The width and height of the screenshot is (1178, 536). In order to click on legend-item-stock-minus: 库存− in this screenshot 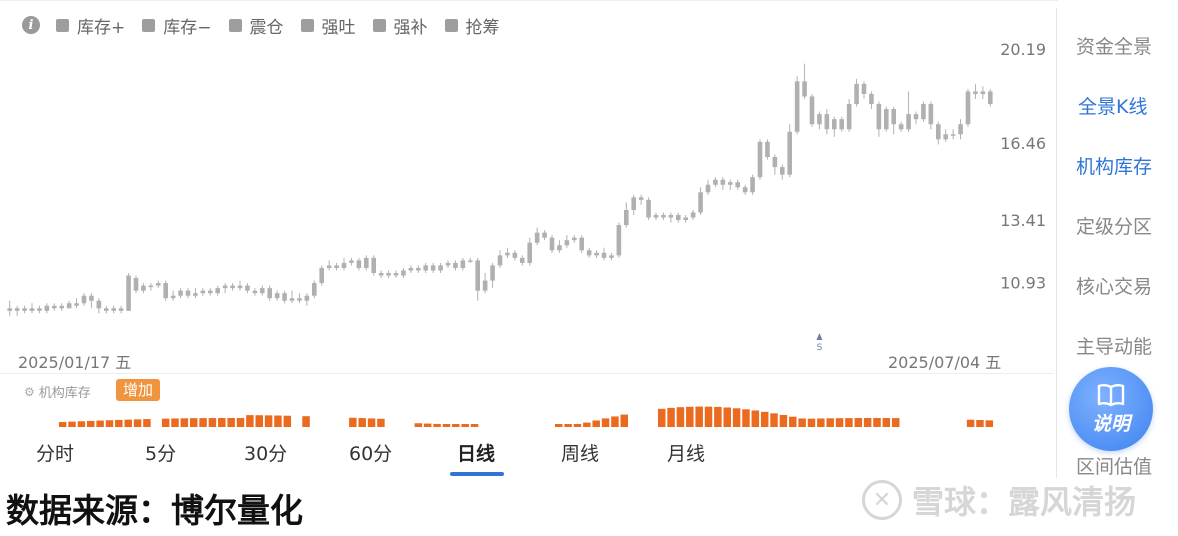, I will do `click(177, 25)`.